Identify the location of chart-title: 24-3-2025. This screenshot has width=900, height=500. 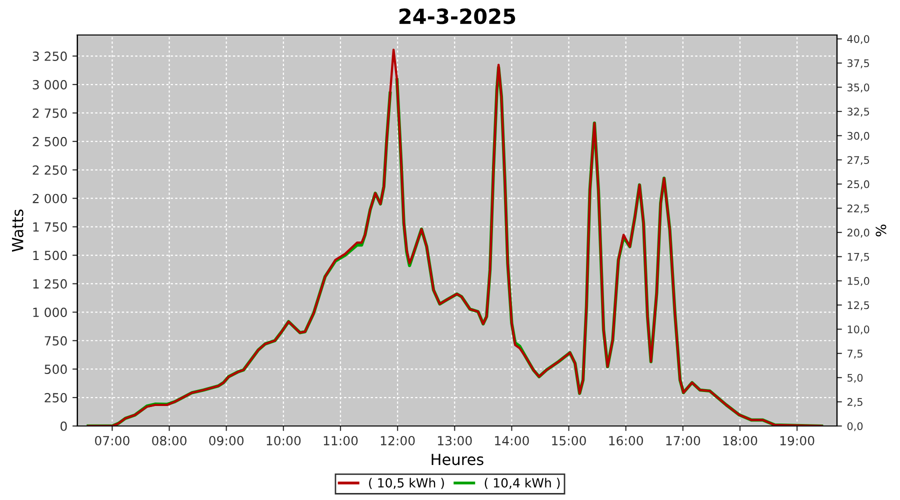
(457, 16).